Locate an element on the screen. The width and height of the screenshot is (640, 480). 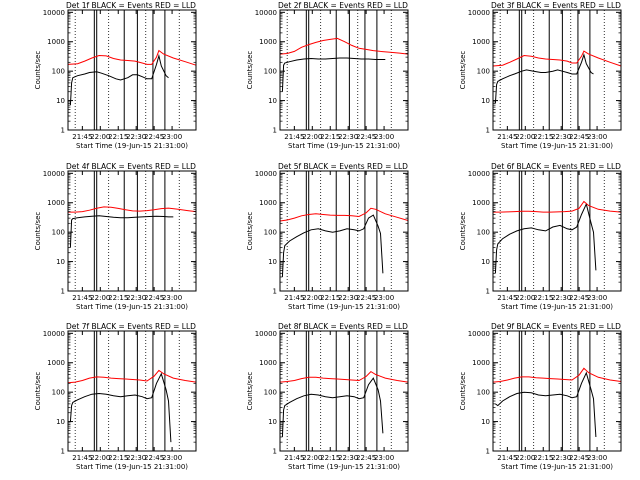
panel-title: Det 3f BLACK = Events RED = LLD is located at coordinates (556, 5).